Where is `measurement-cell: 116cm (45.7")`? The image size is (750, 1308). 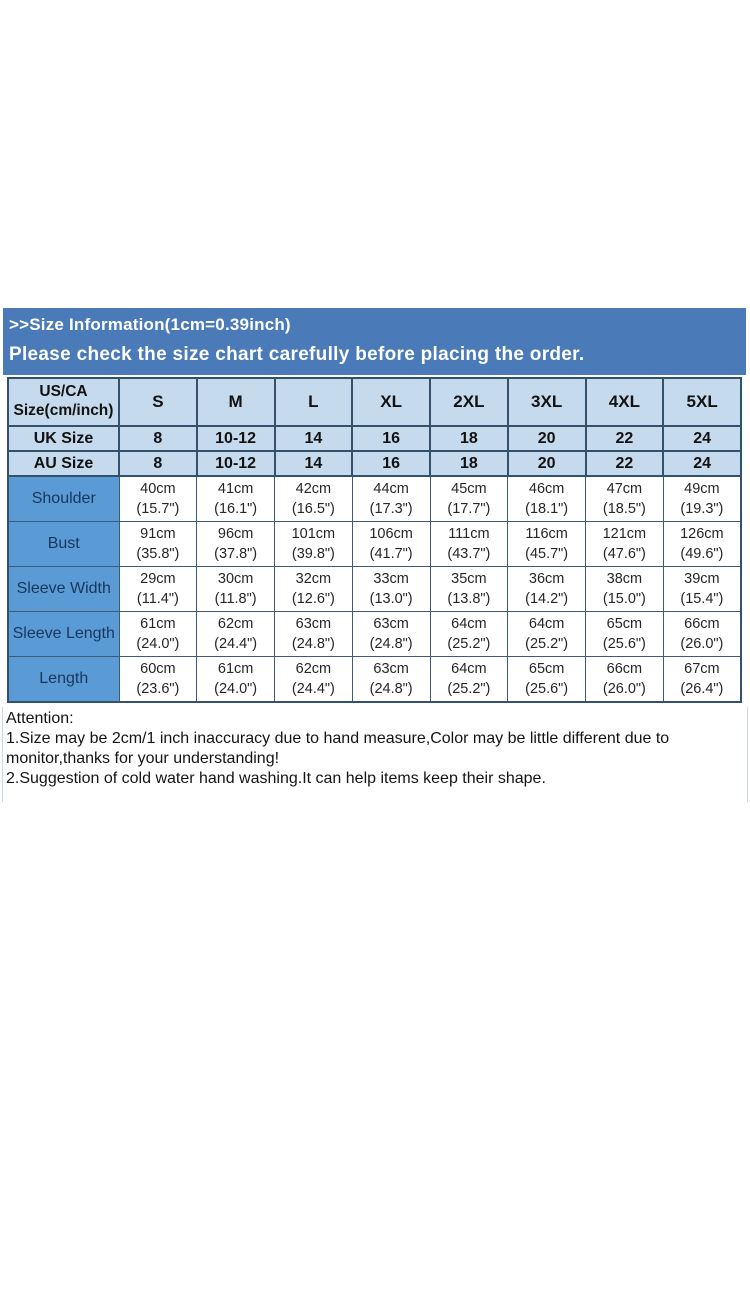
measurement-cell: 116cm (45.7") is located at coordinates (546, 544).